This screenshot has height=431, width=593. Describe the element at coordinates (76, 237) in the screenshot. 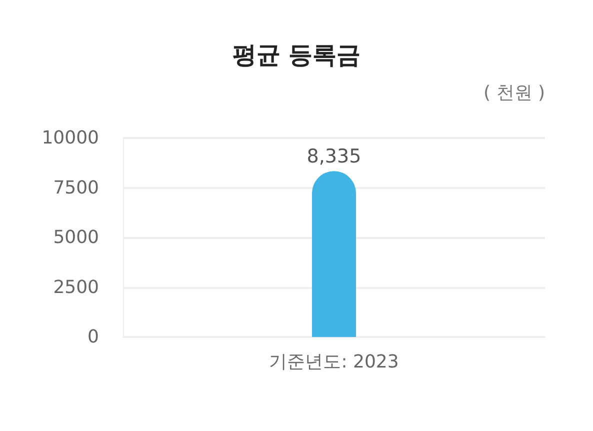

I see `y-tick-label: 5000` at that location.